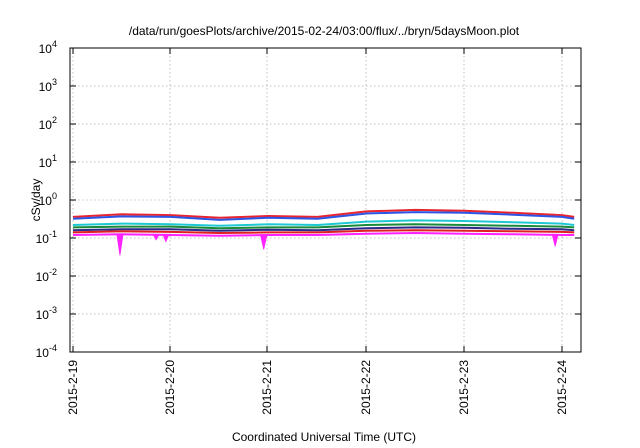 This screenshot has width=640, height=448. What do you see at coordinates (366, 387) in the screenshot?
I see `x-tick-label: 2015-2-22` at bounding box center [366, 387].